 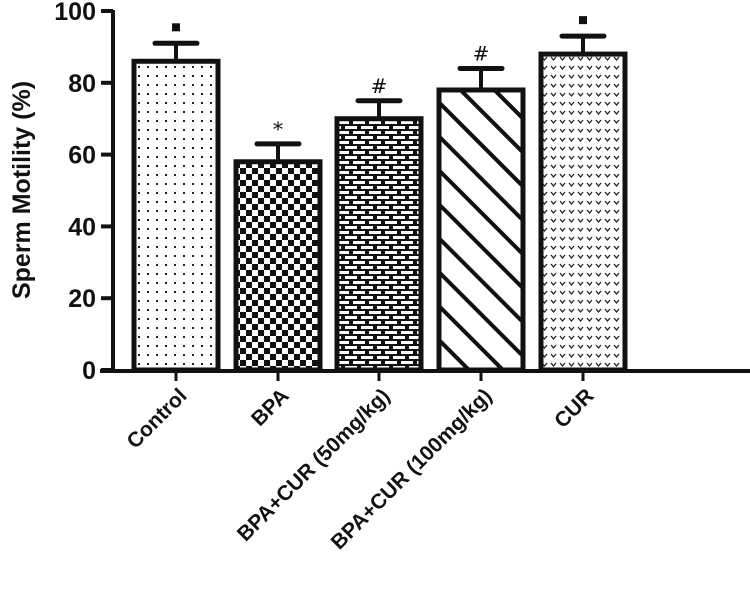 What do you see at coordinates (82, 156) in the screenshot?
I see `y-tick-label: 60` at bounding box center [82, 156].